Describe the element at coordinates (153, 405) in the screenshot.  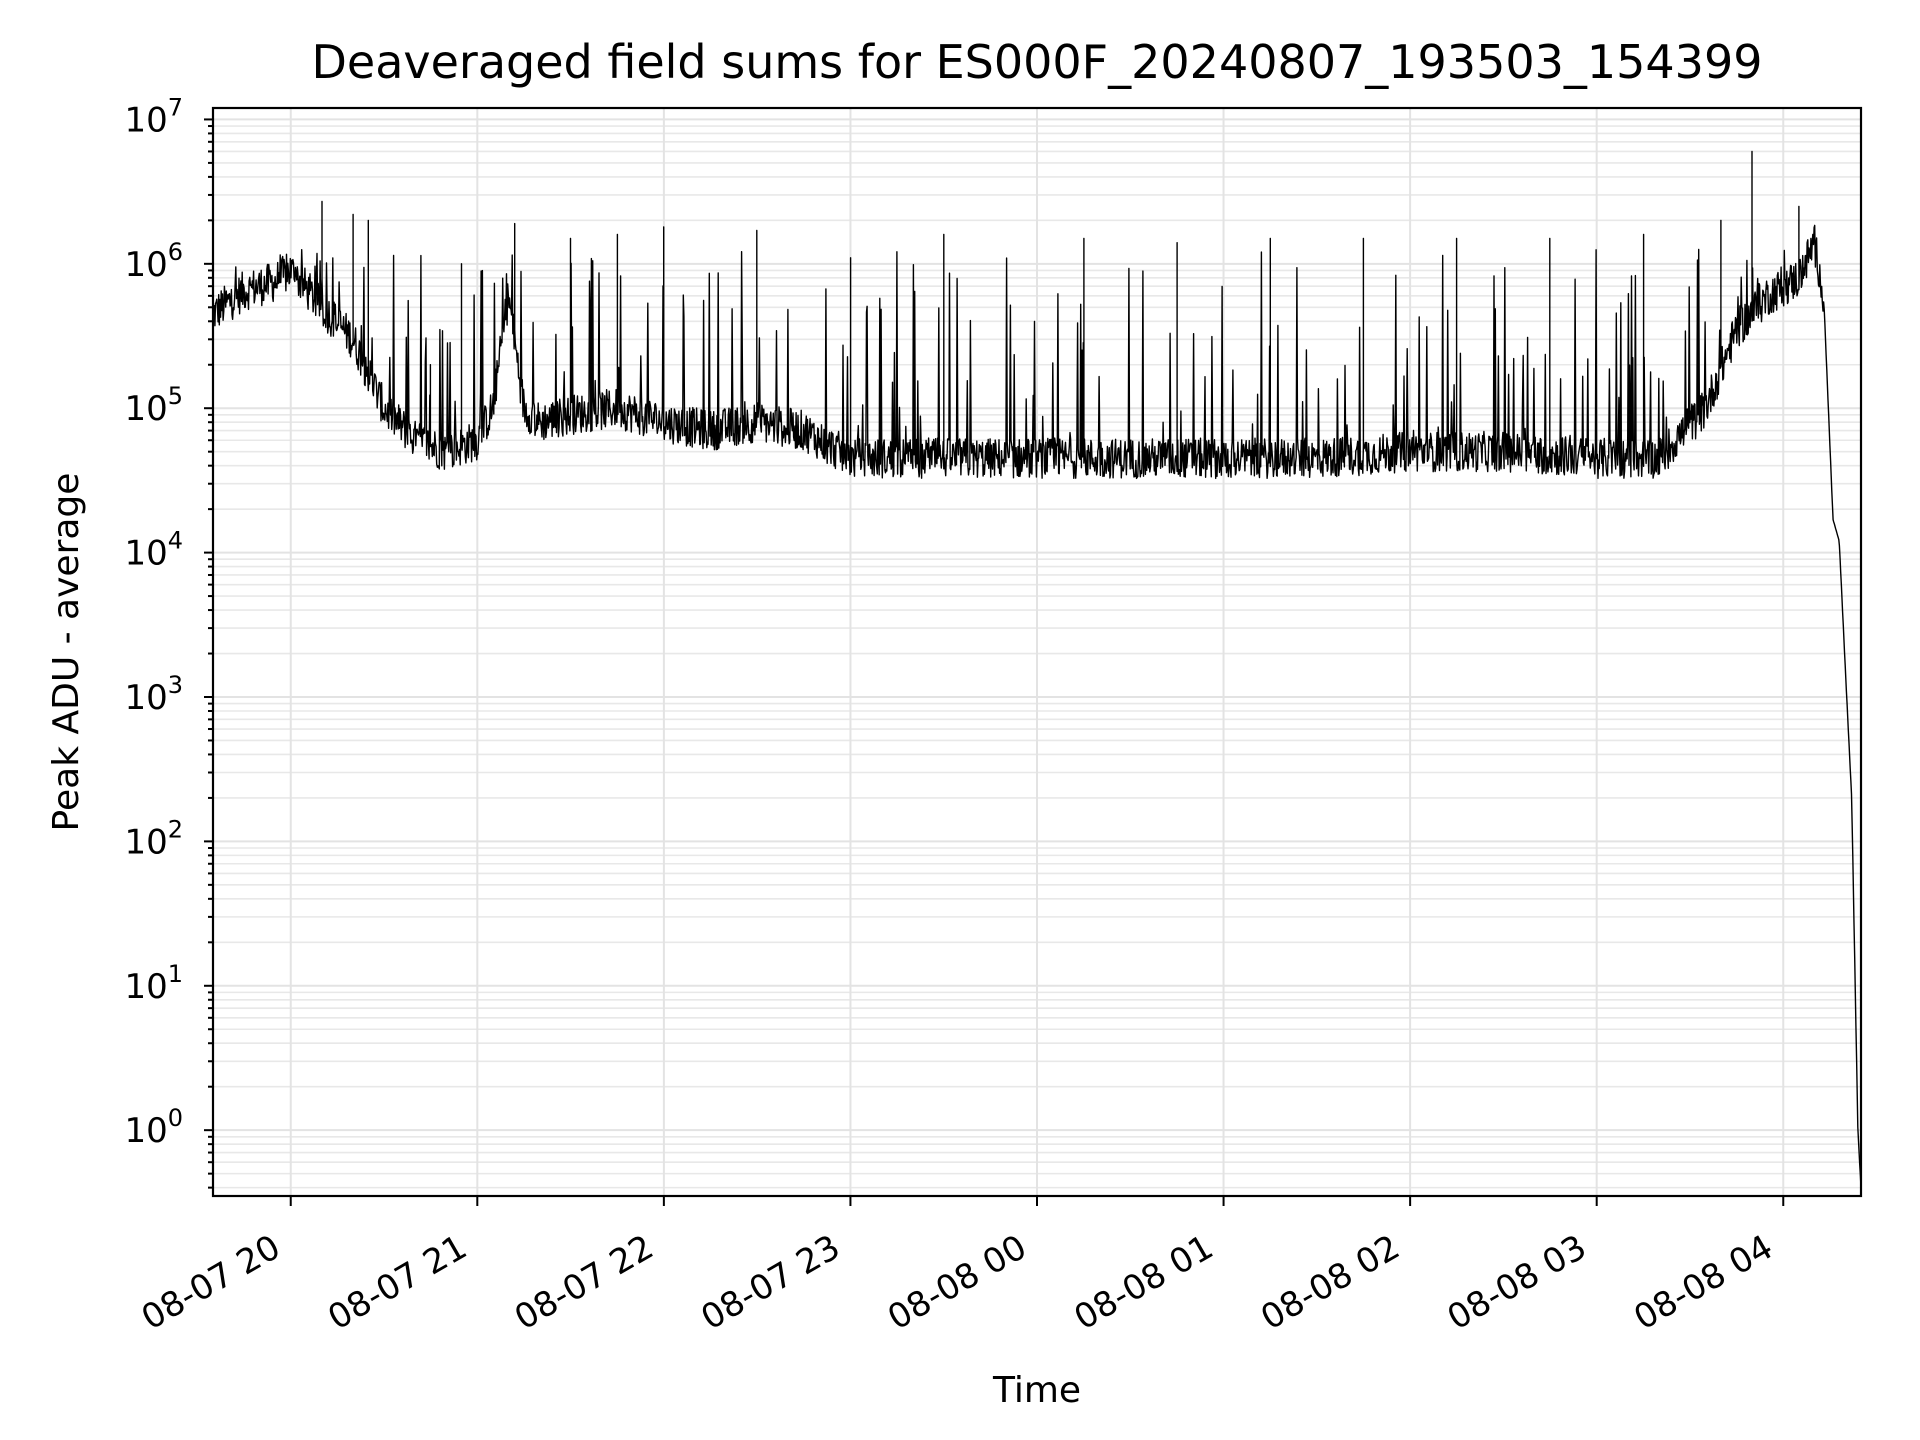
I see `y-tick-label: 10⁵` at that location.